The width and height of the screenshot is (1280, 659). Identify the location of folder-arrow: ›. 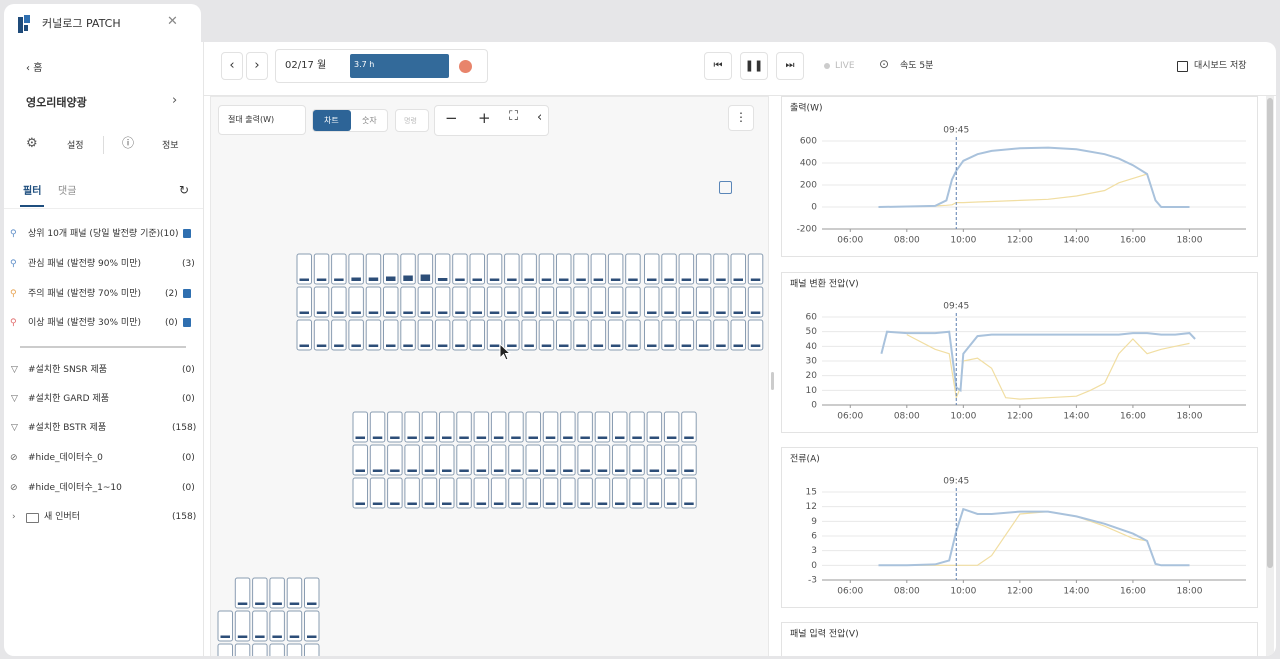
(14, 517).